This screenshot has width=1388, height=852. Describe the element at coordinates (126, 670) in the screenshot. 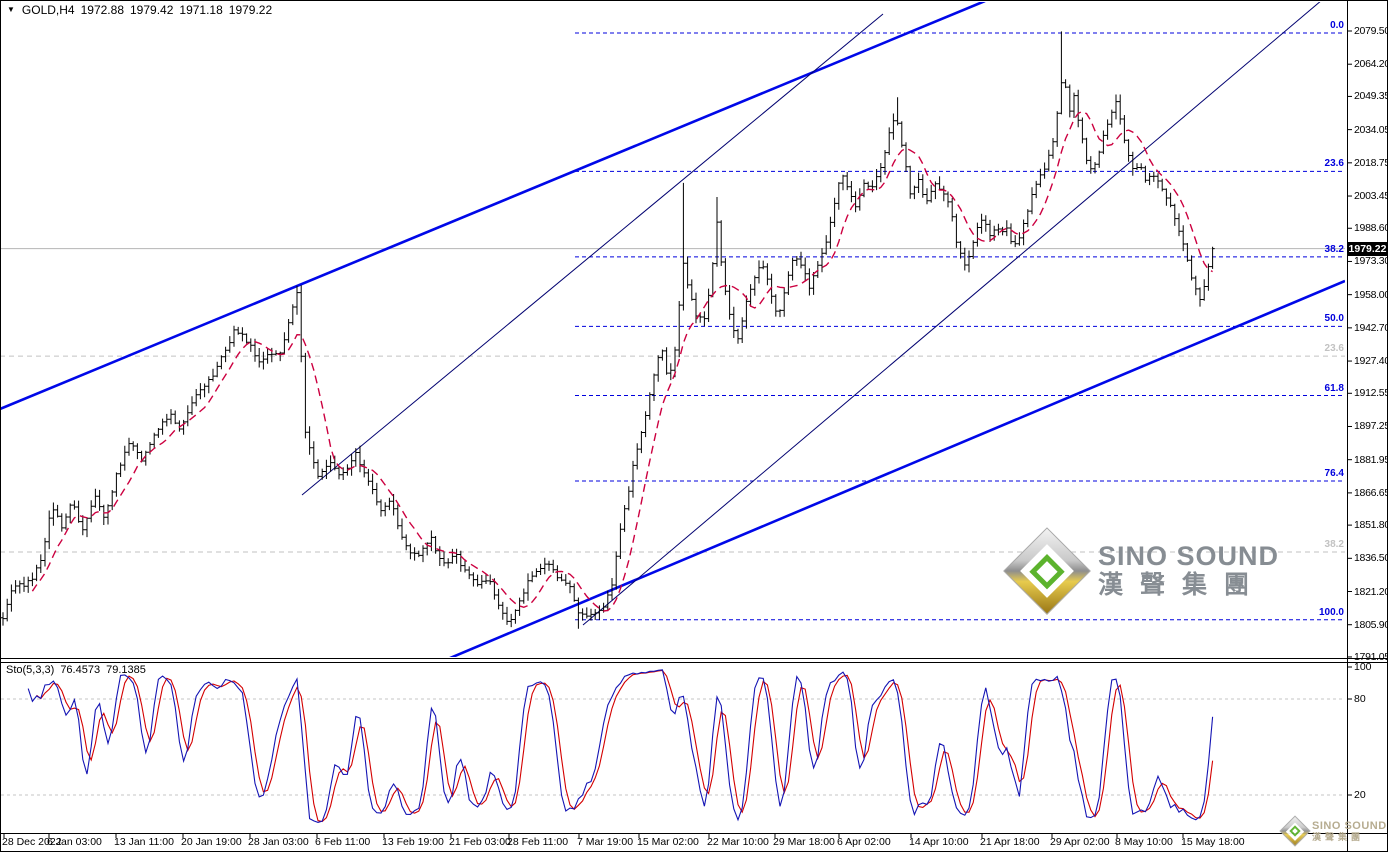

I see `stochastic-signal-value: 79.1385` at that location.